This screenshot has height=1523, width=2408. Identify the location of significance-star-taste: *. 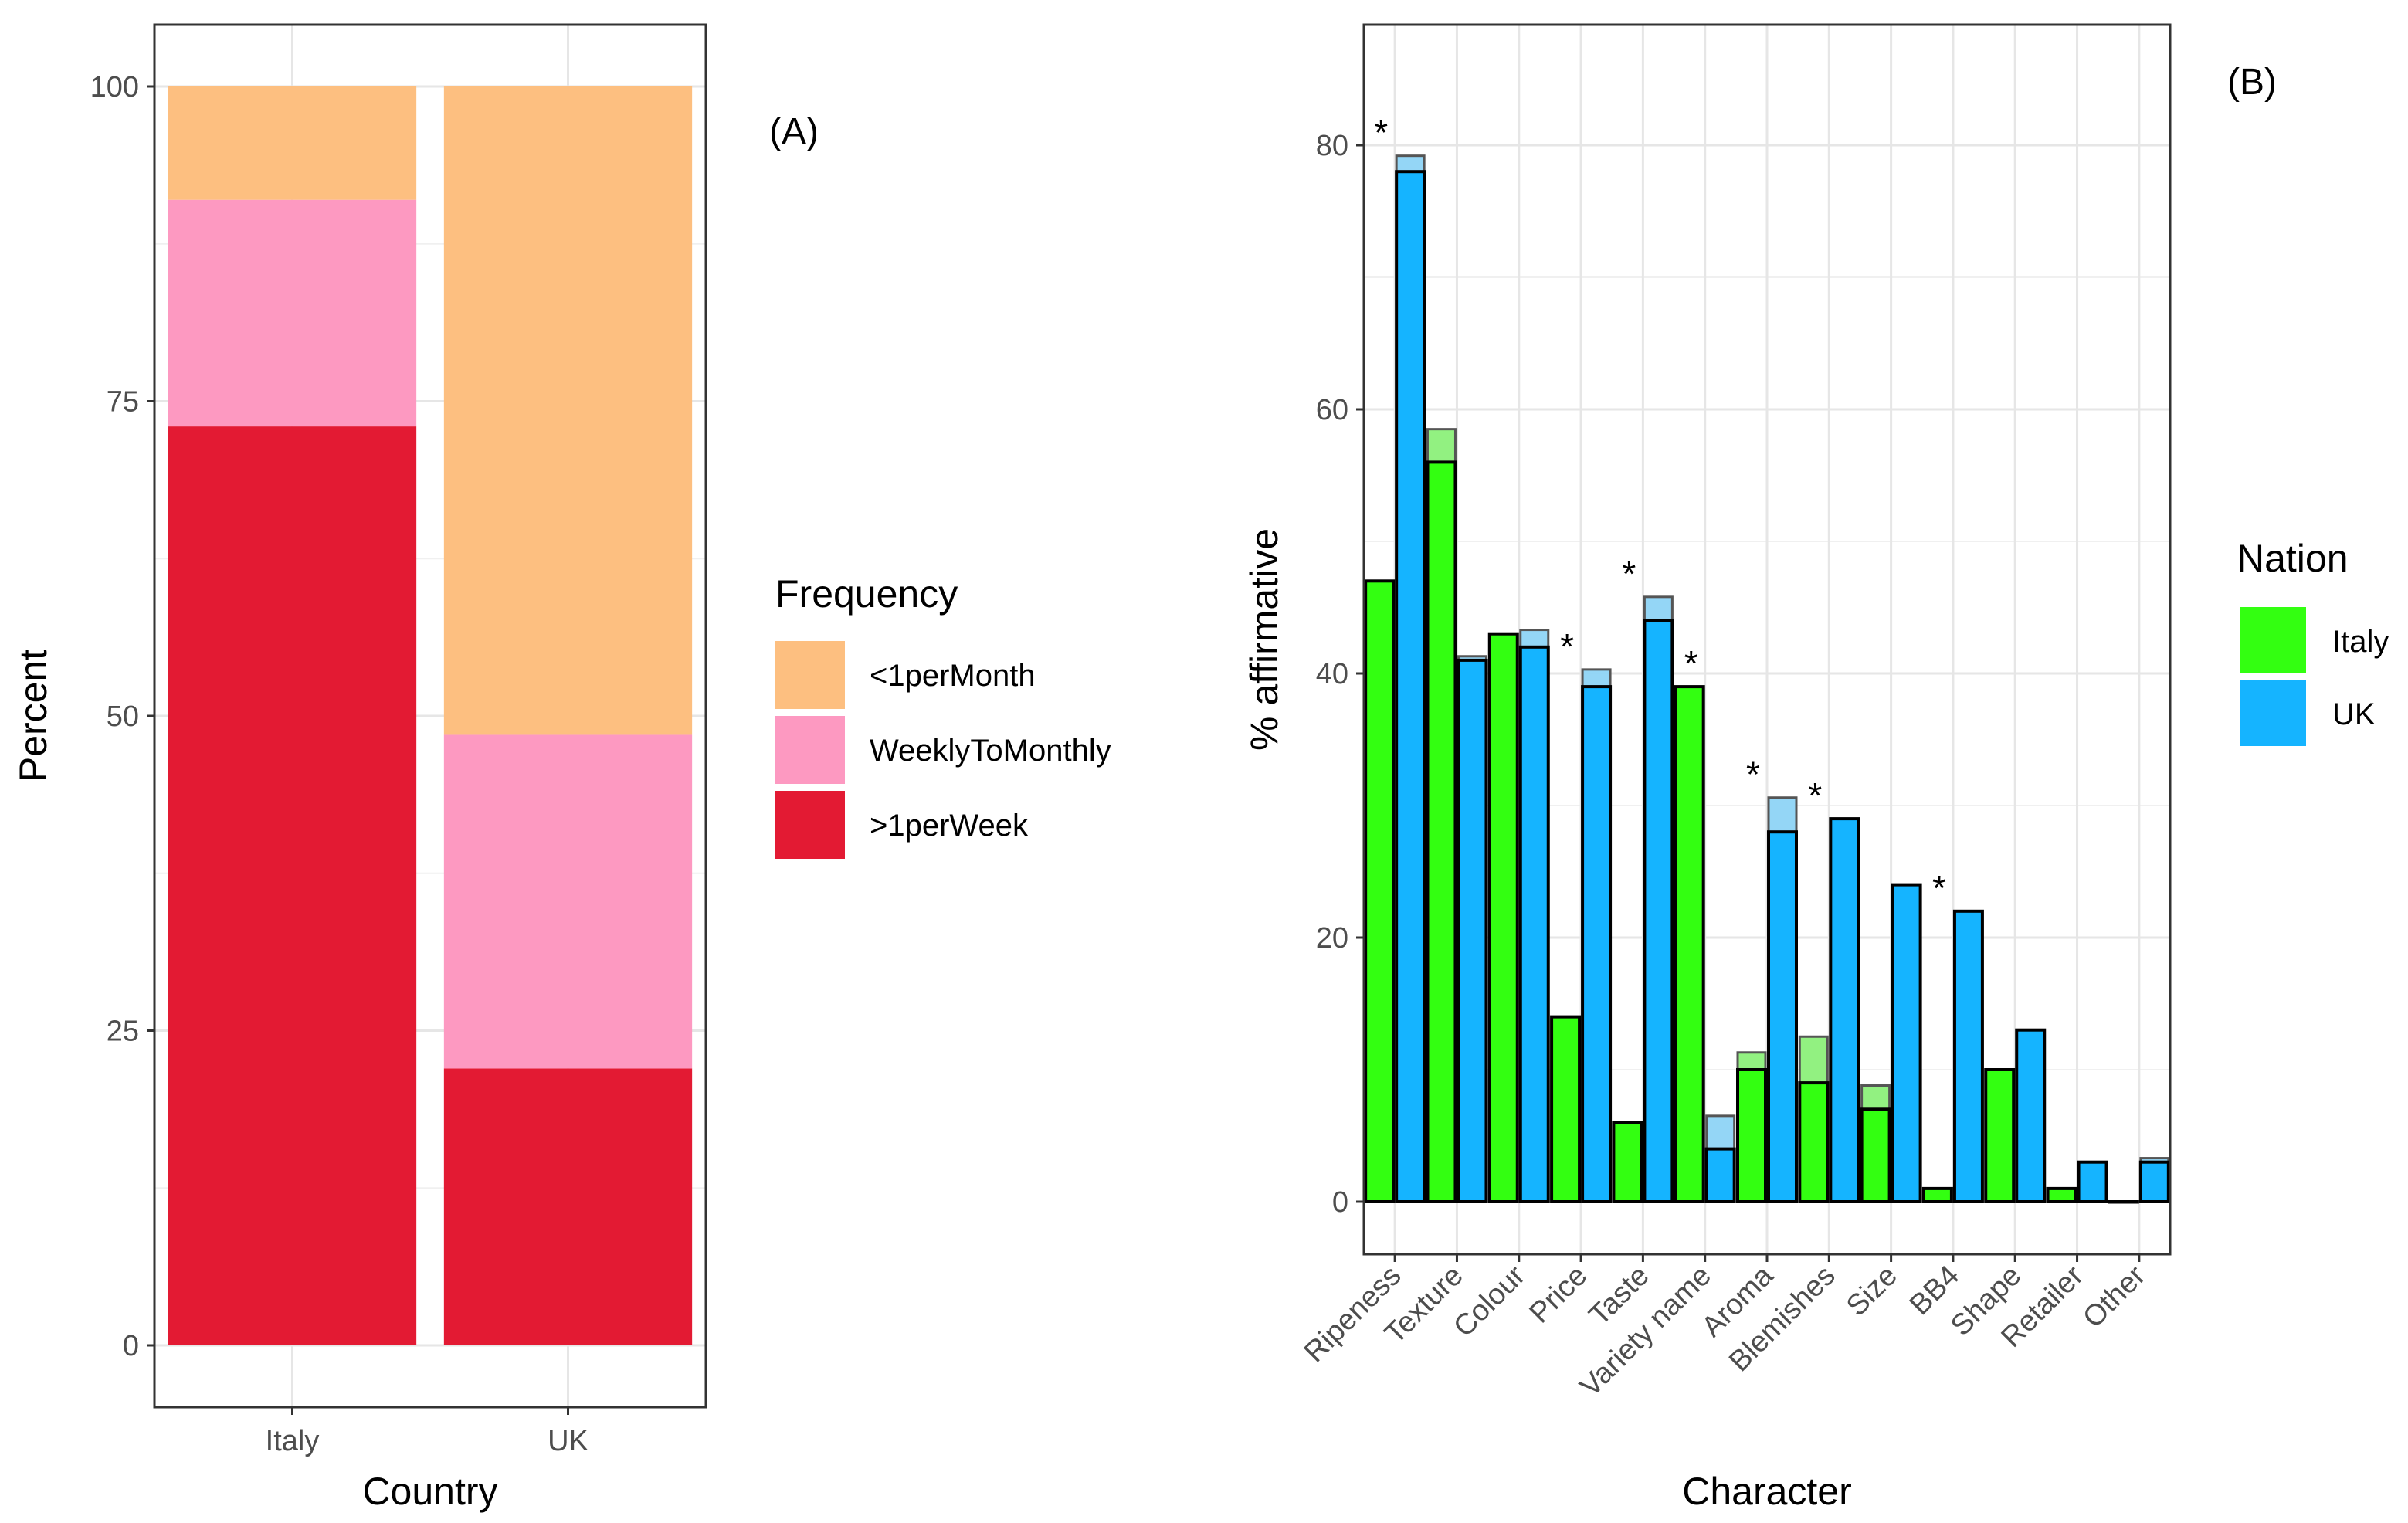
(1629, 574).